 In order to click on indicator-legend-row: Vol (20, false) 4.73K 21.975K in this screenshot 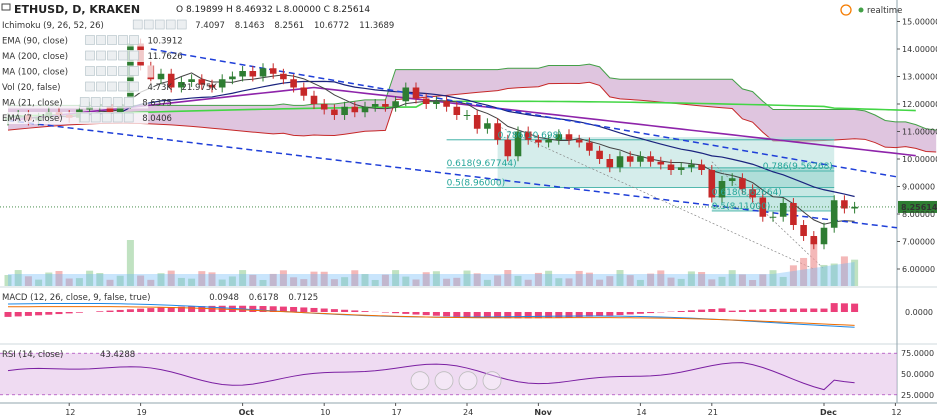, I will do `click(108, 87)`.